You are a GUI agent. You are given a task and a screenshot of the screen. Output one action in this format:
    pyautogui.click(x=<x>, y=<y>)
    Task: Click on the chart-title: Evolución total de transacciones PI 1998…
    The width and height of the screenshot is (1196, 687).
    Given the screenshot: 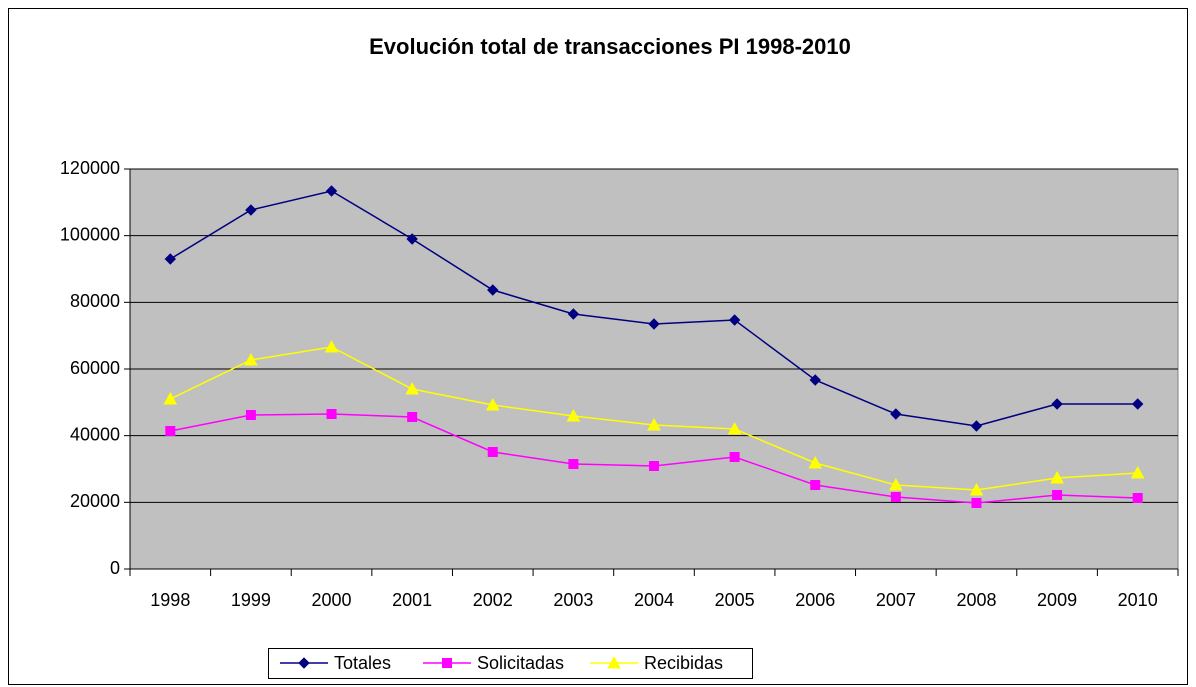 What is the action you would take?
    pyautogui.click(x=610, y=46)
    